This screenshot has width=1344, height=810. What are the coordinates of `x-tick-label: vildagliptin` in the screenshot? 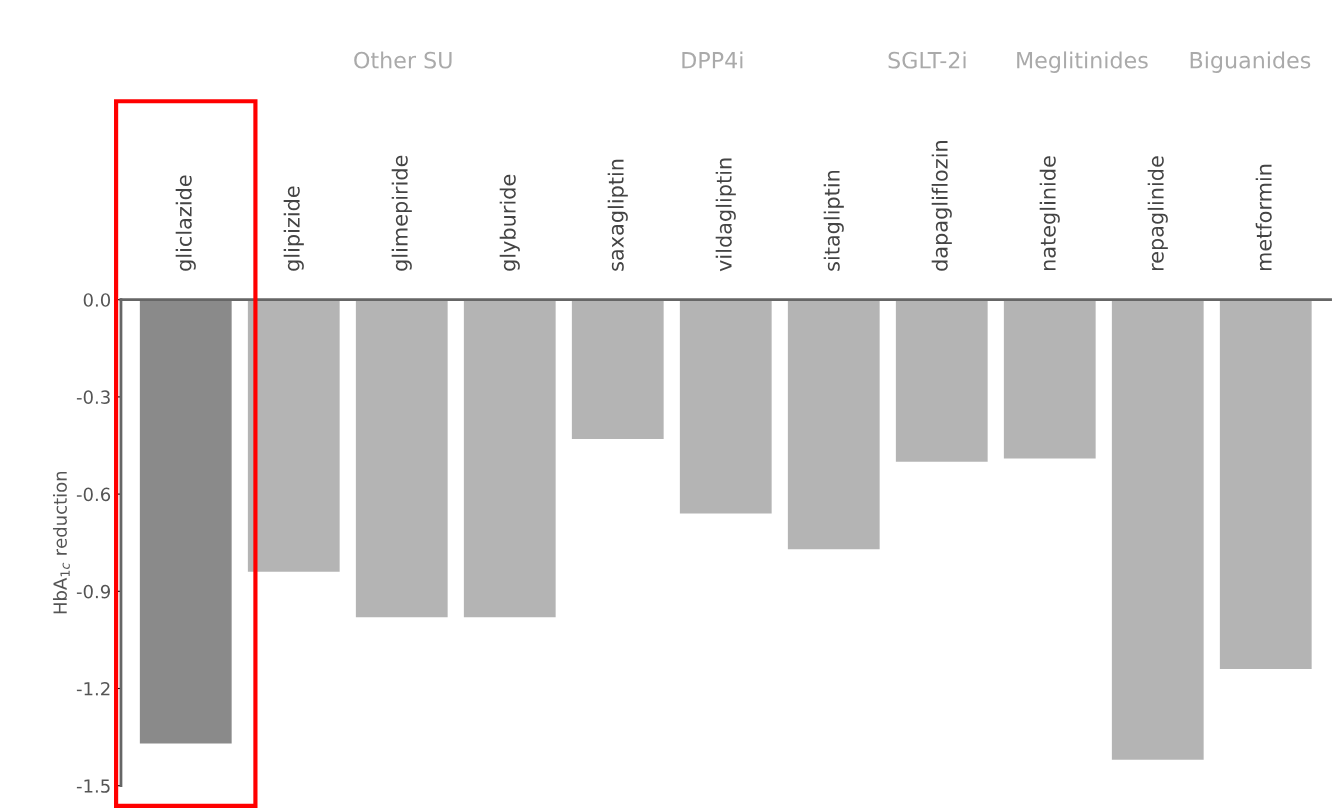 It's located at (725, 215).